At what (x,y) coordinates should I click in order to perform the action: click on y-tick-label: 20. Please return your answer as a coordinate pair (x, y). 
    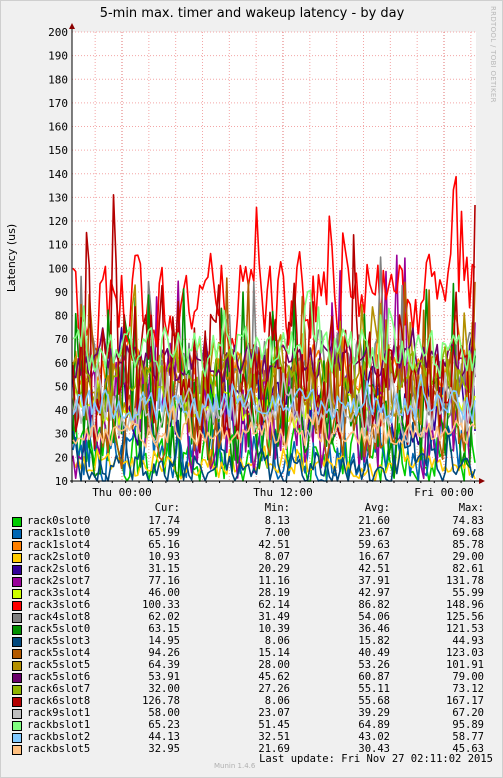
    Looking at the image, I should click on (61, 457).